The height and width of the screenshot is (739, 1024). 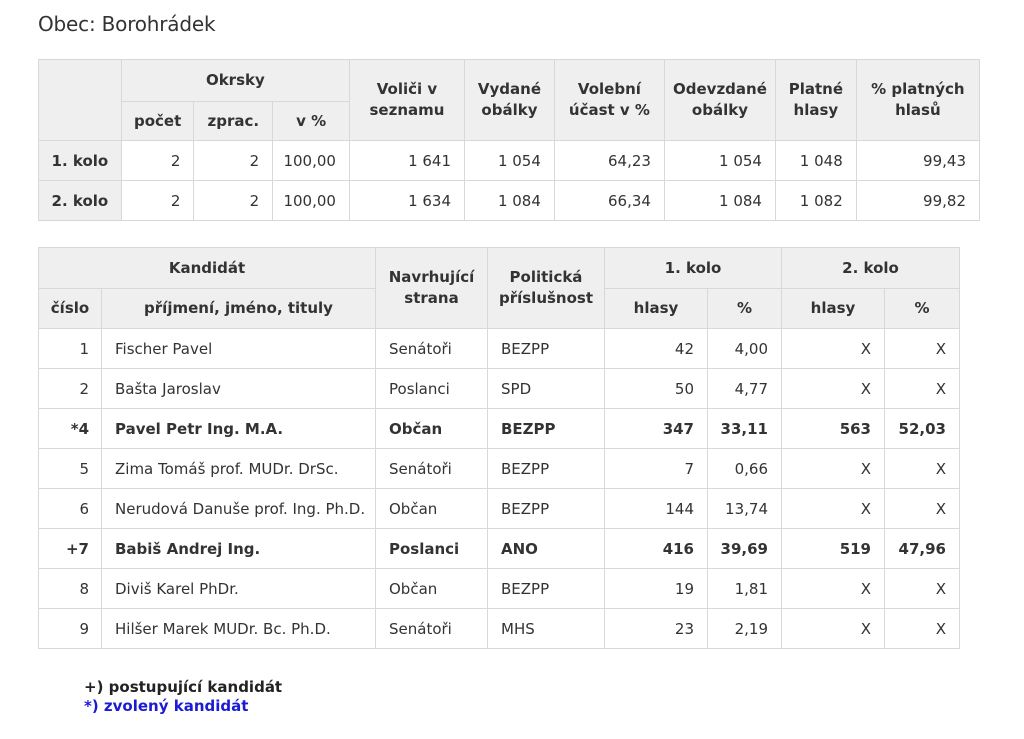 I want to click on pct1-header: %, so click(x=744, y=308).